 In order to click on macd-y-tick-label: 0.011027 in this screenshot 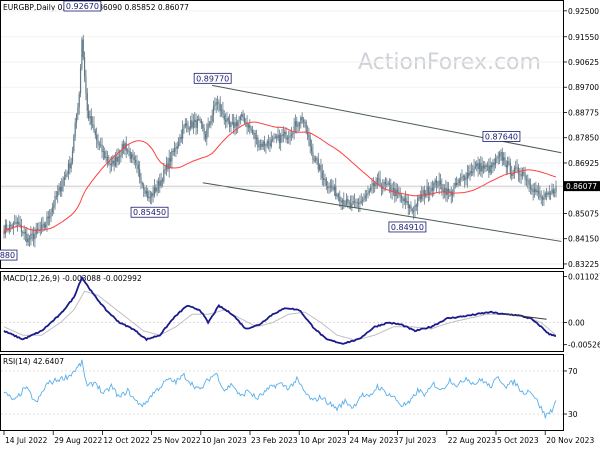, I will do `click(584, 276)`.